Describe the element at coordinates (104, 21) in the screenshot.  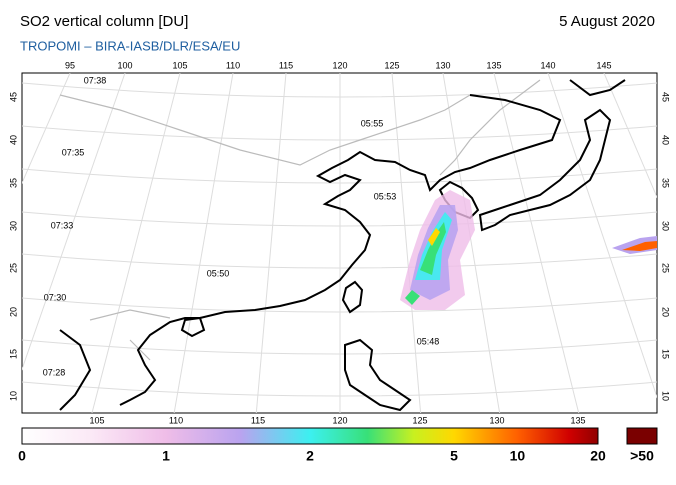
I see `title: SO2 vertical column [DU]` at that location.